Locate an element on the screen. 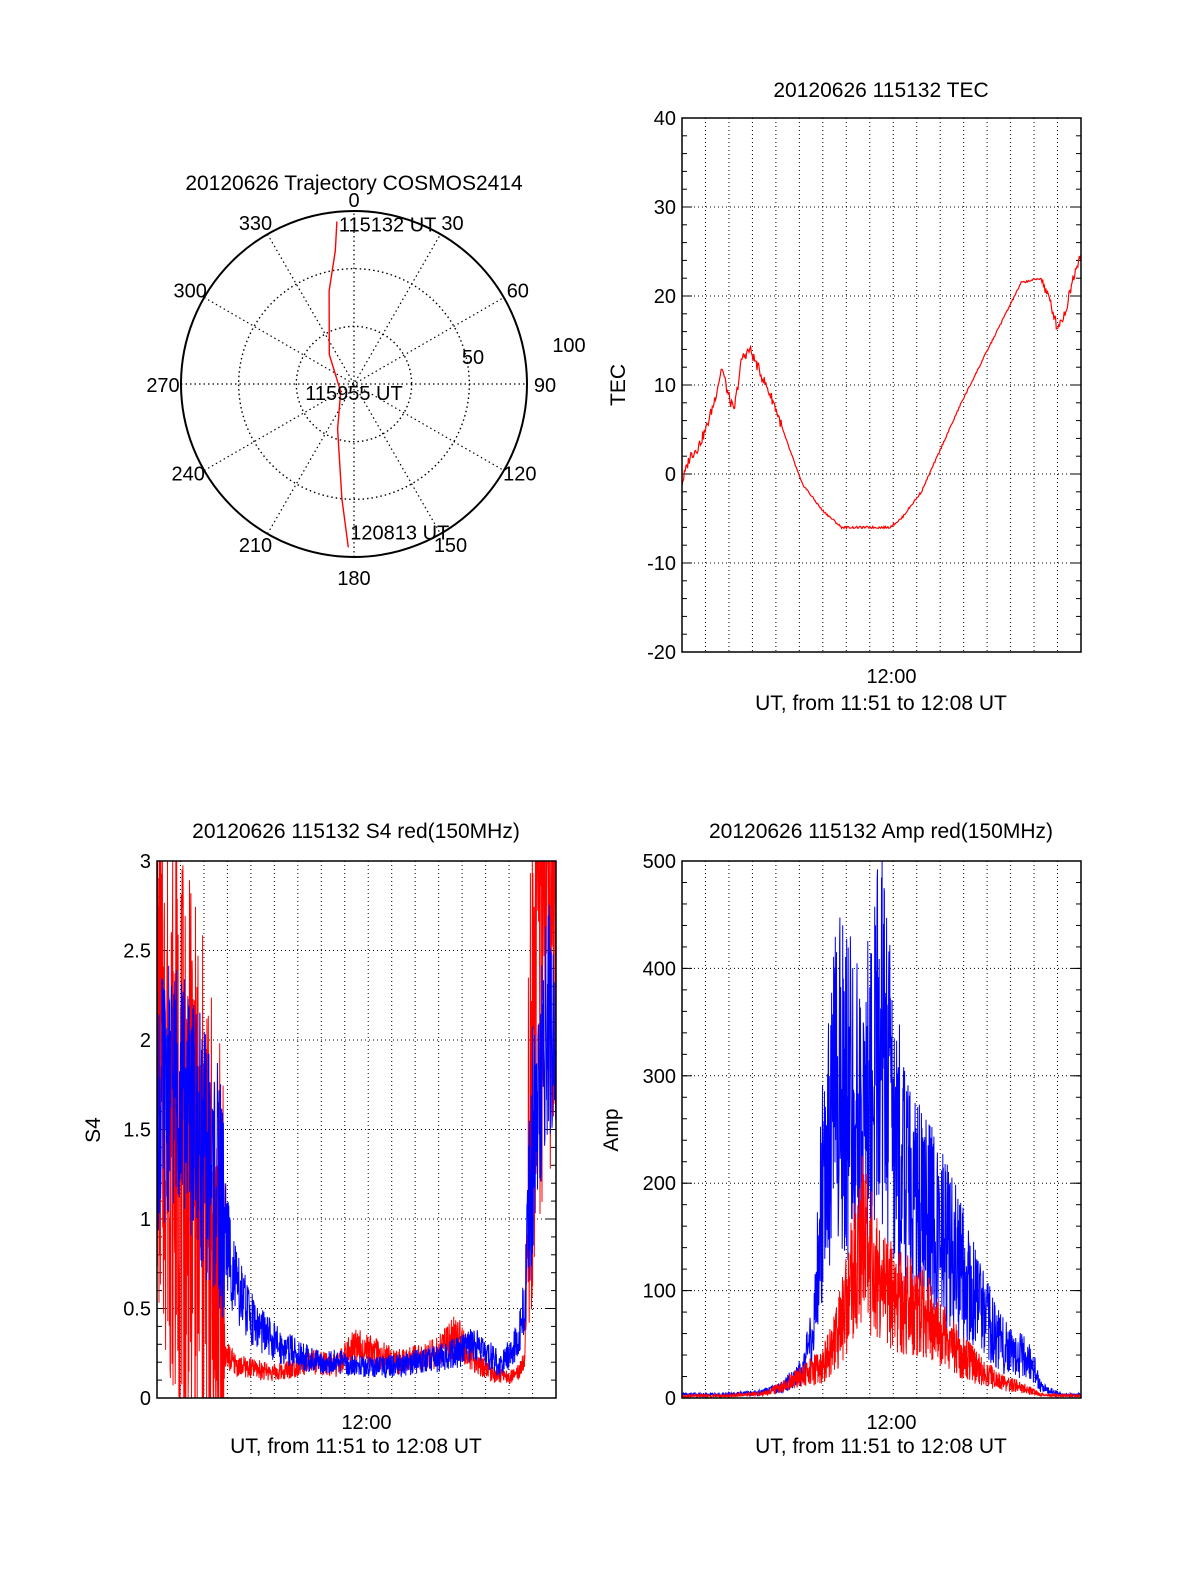 The image size is (1200, 1575). y-tick-label: 1.5 is located at coordinates (137, 1131).